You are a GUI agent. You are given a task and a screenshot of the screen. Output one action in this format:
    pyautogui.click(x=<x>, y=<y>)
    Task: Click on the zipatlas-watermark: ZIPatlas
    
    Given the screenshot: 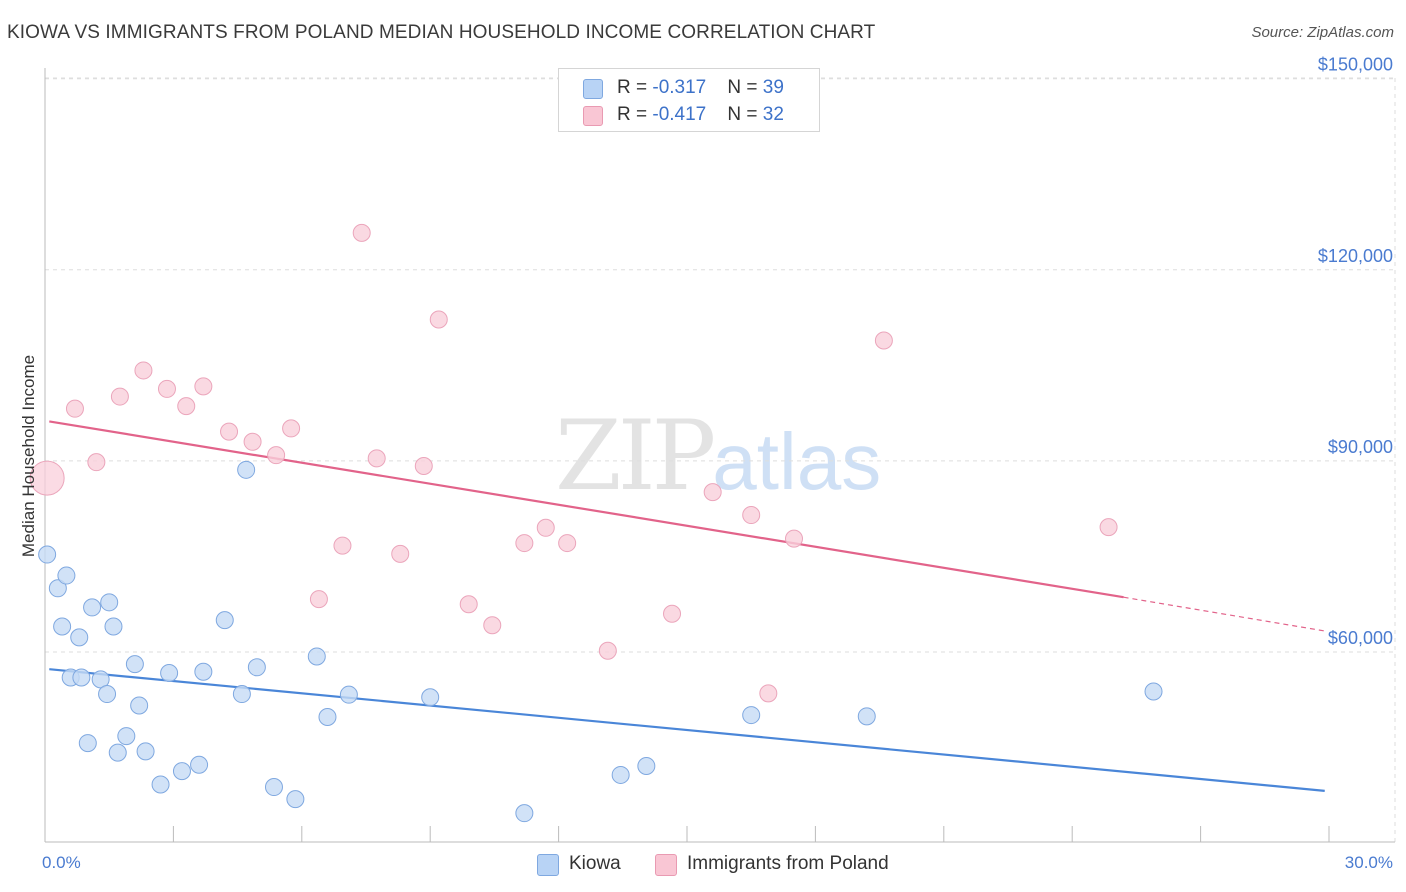 What is the action you would take?
    pyautogui.click(x=718, y=456)
    